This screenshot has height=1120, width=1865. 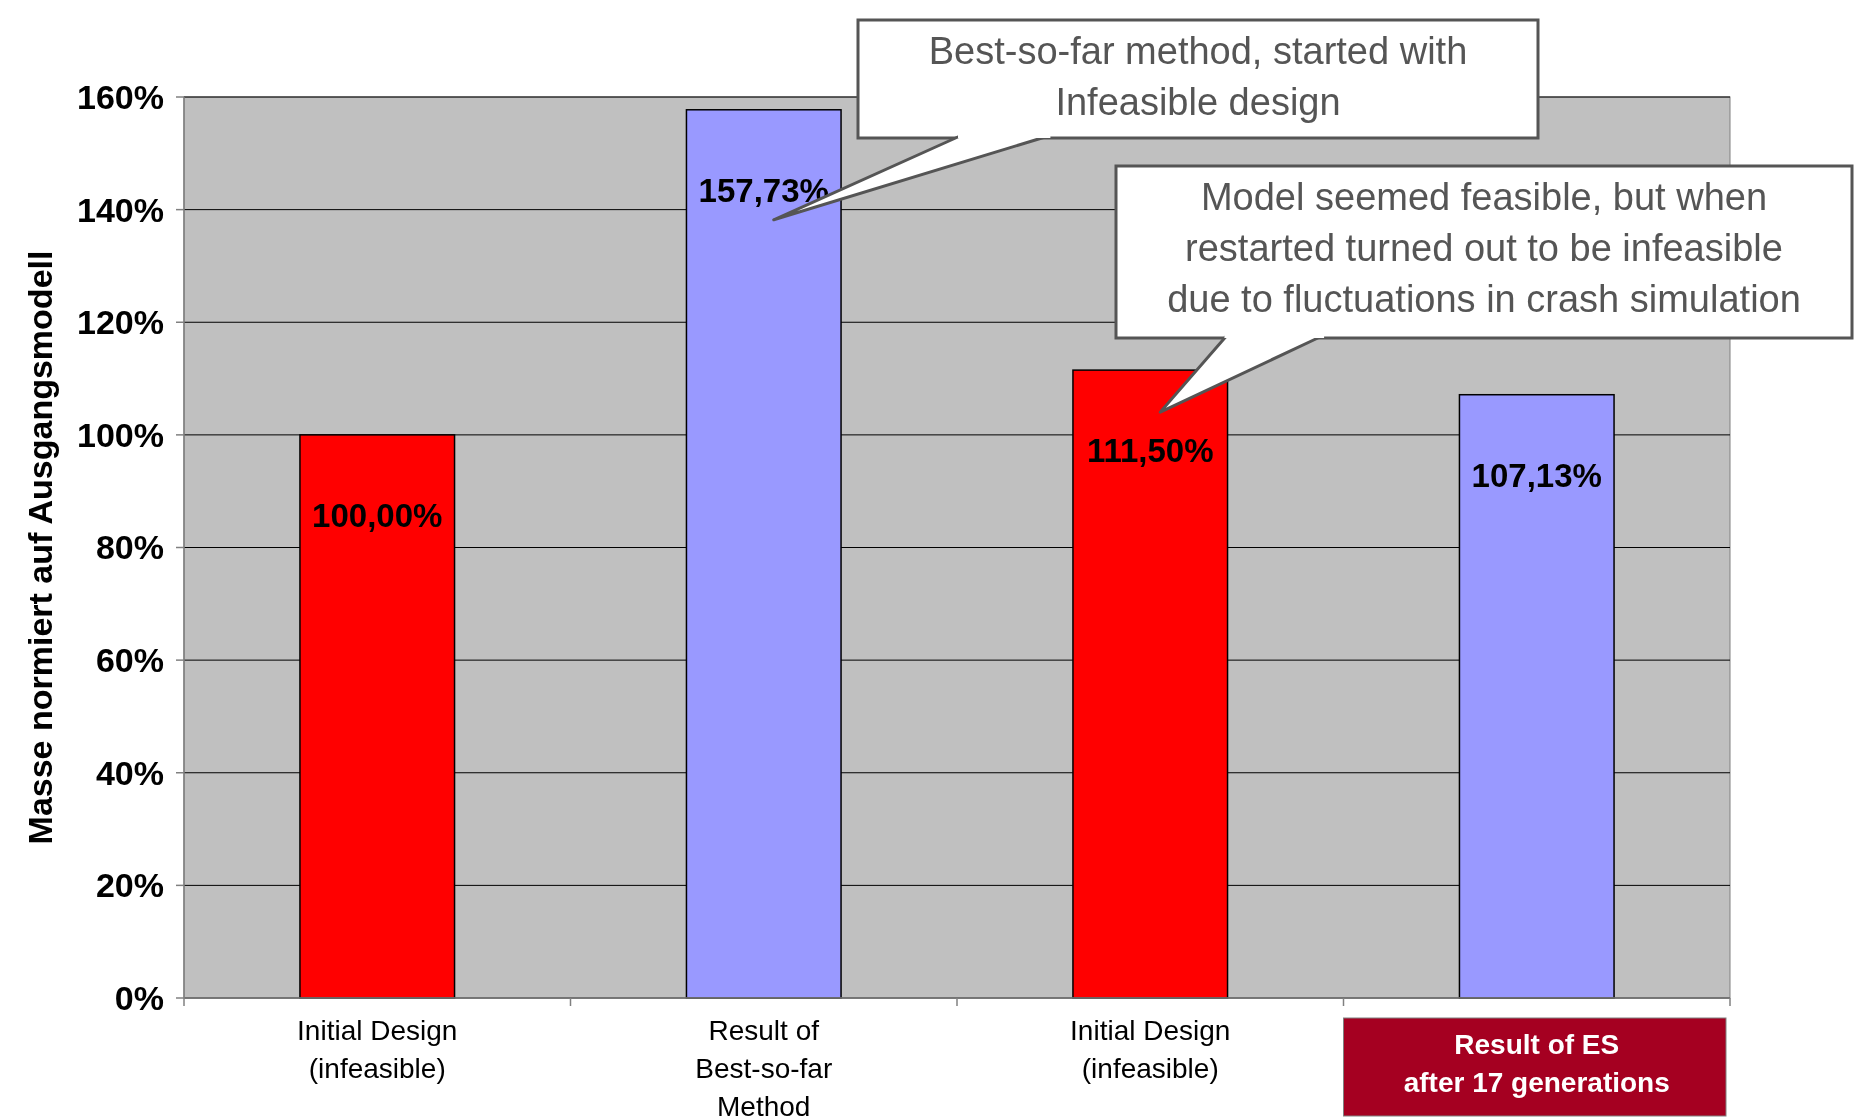 I want to click on data-label: 107,13%, so click(x=1536, y=475).